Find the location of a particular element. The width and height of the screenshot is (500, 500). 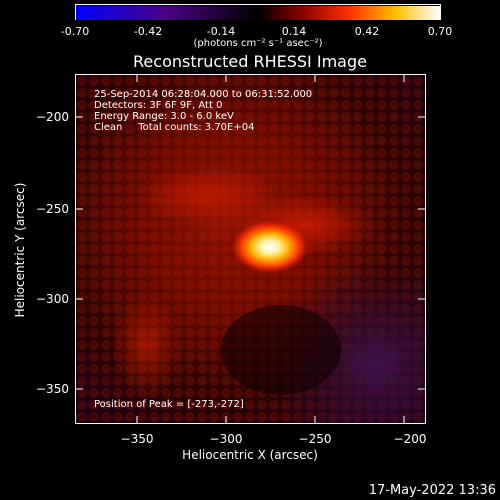

colorbar-tick-label: 0.70 is located at coordinates (440, 31).